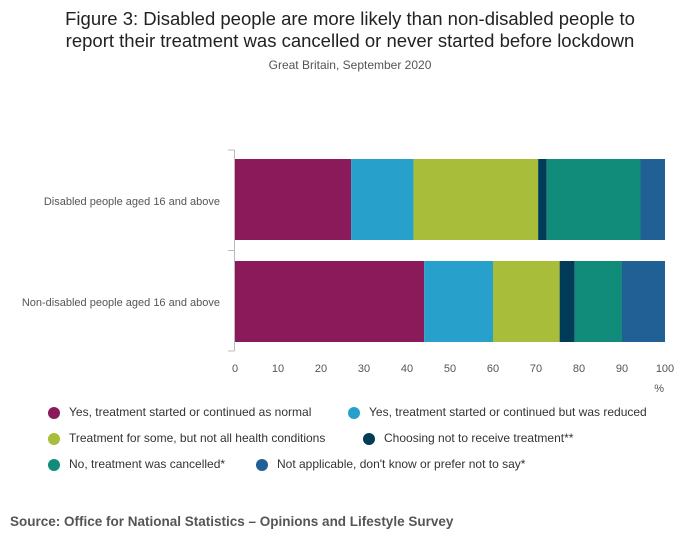 This screenshot has width=700, height=549. What do you see at coordinates (364, 369) in the screenshot?
I see `x-tick-label: 30` at bounding box center [364, 369].